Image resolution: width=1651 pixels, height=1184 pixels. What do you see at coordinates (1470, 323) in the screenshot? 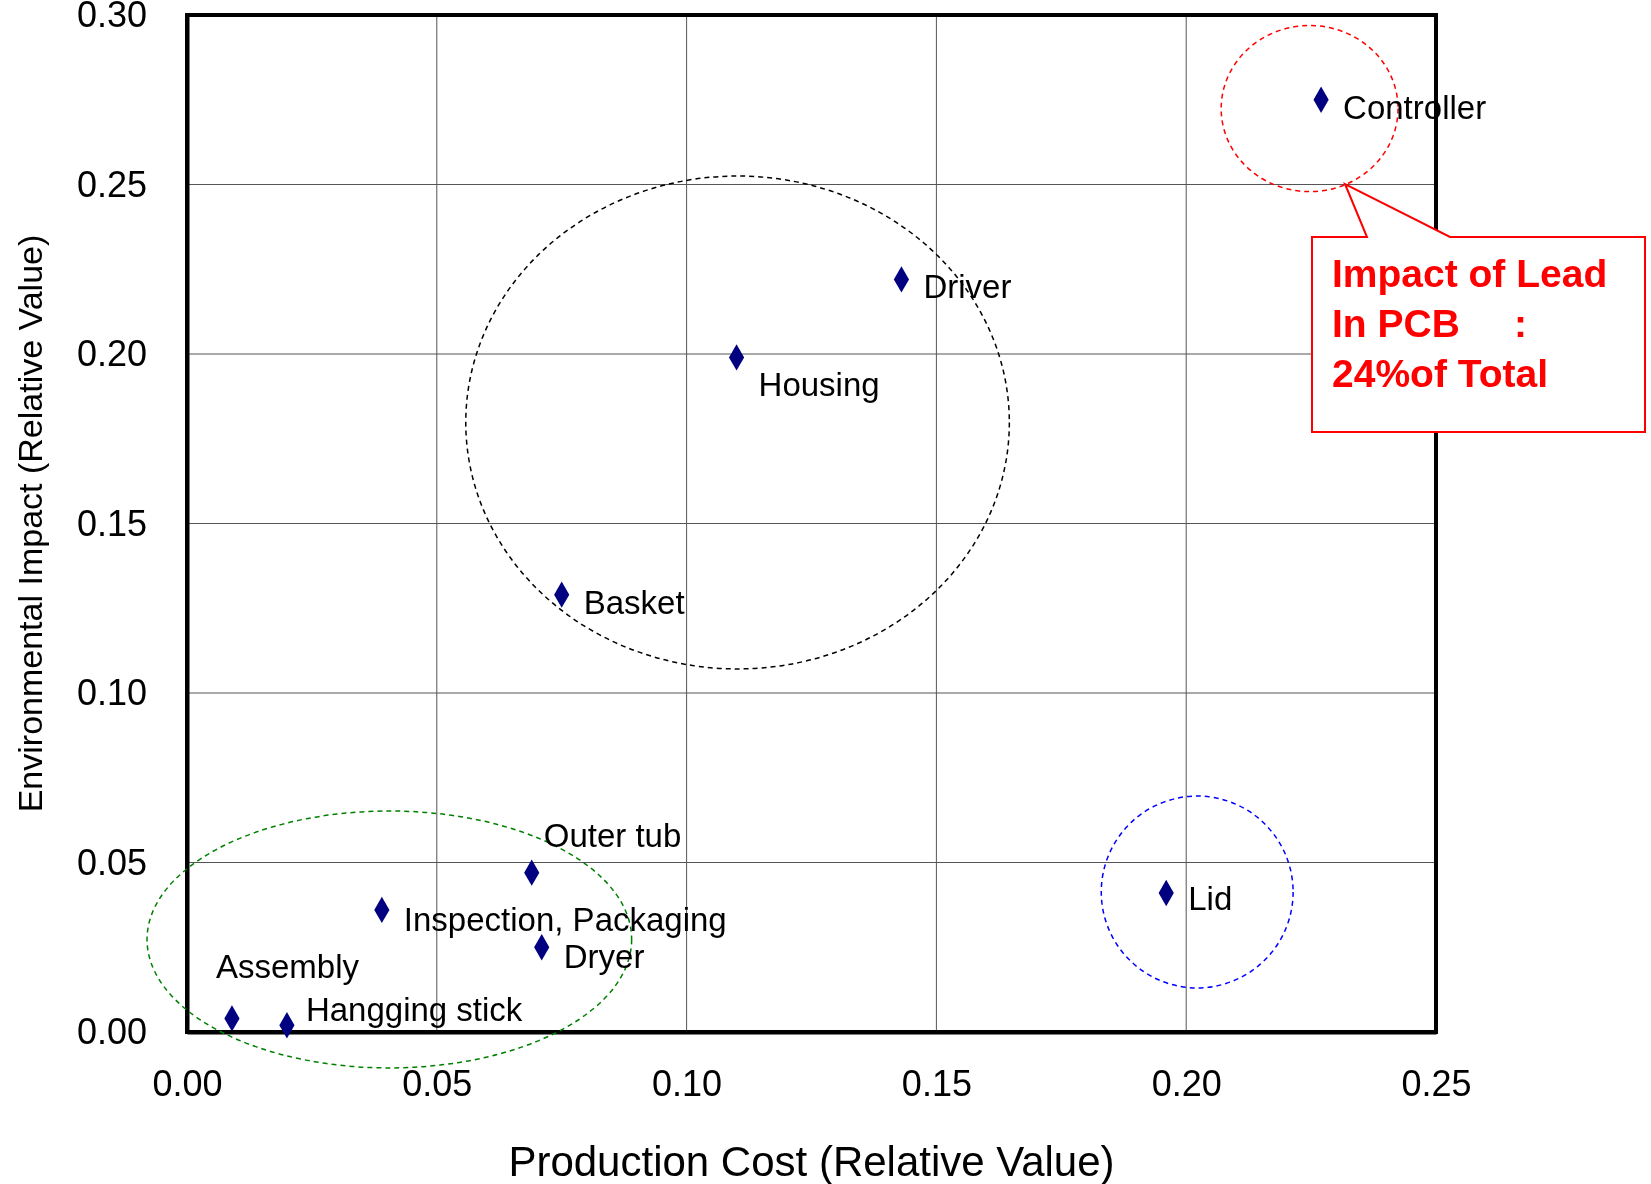
I see `annotation: Impact of Lead In PCB : 24%of Total` at bounding box center [1470, 323].